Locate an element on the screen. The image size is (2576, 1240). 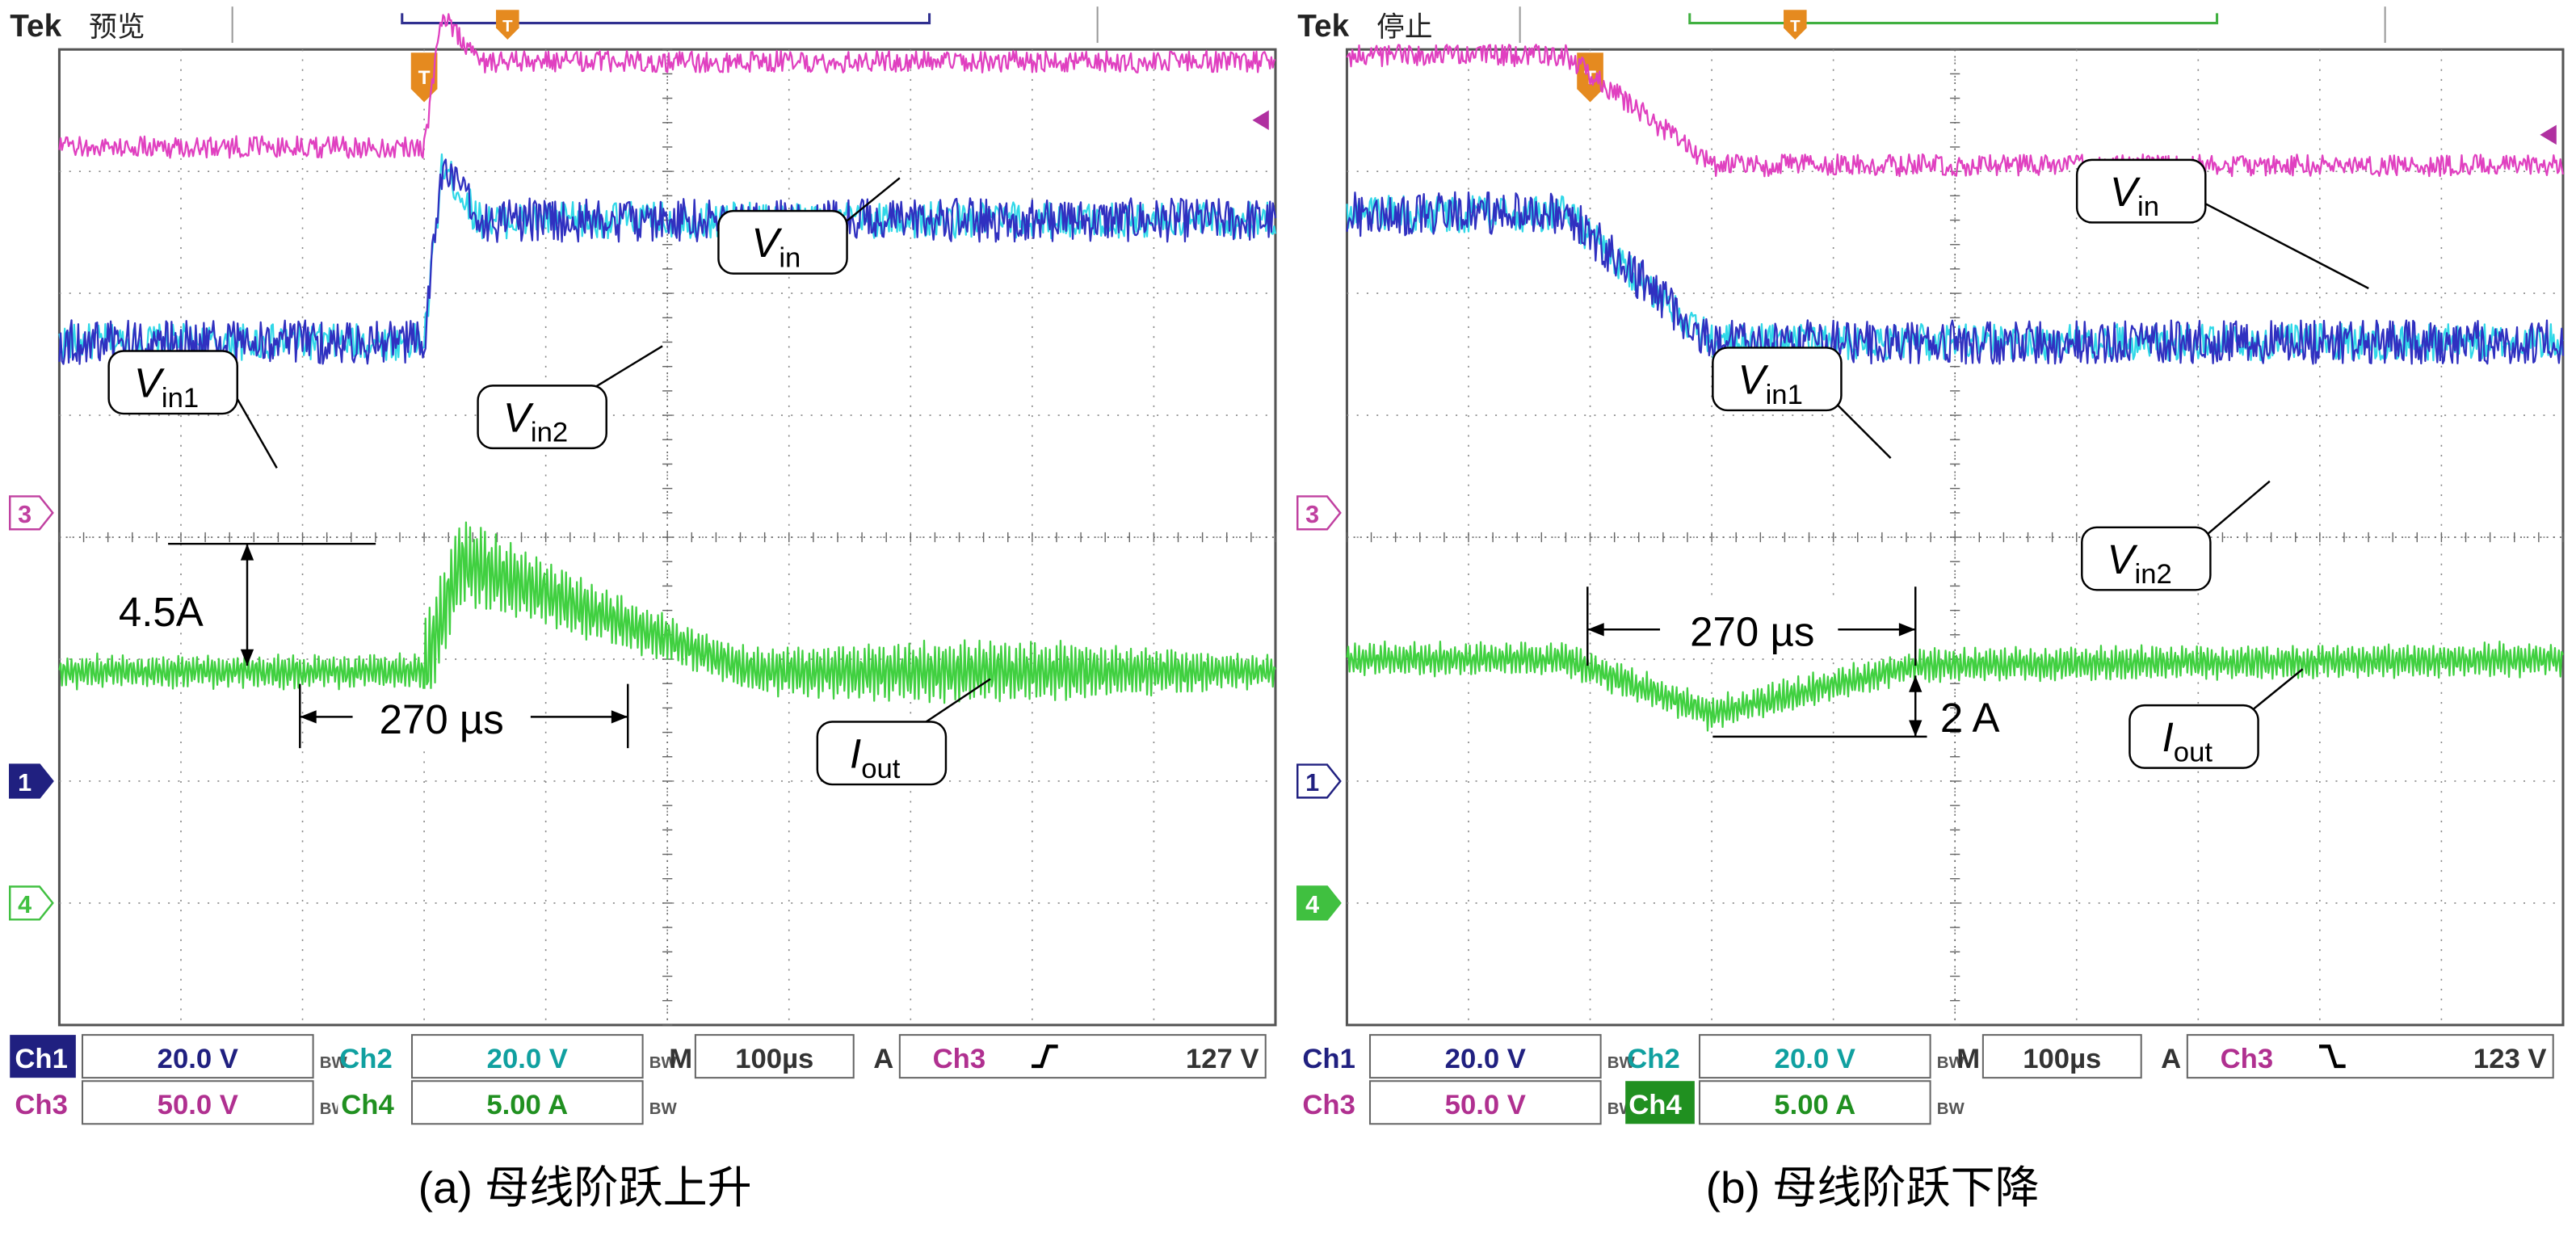
label-vin-sub: in is located at coordinates (2148, 206).